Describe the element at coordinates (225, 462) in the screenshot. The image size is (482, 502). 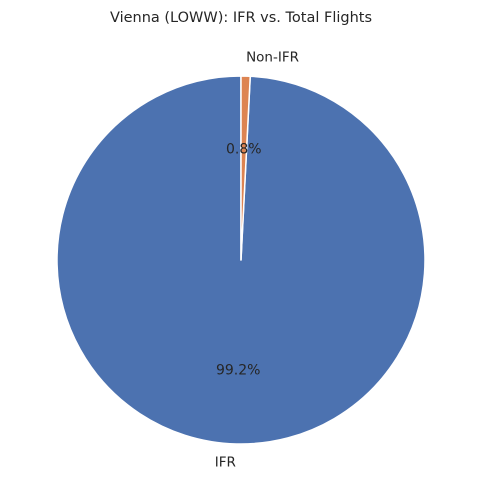
I see `slice-label-ifr: IFR` at that location.